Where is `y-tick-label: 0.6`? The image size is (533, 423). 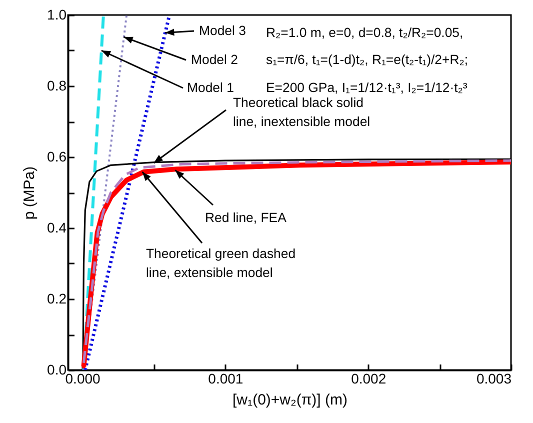 y-tick-label: 0.6 is located at coordinates (57, 156).